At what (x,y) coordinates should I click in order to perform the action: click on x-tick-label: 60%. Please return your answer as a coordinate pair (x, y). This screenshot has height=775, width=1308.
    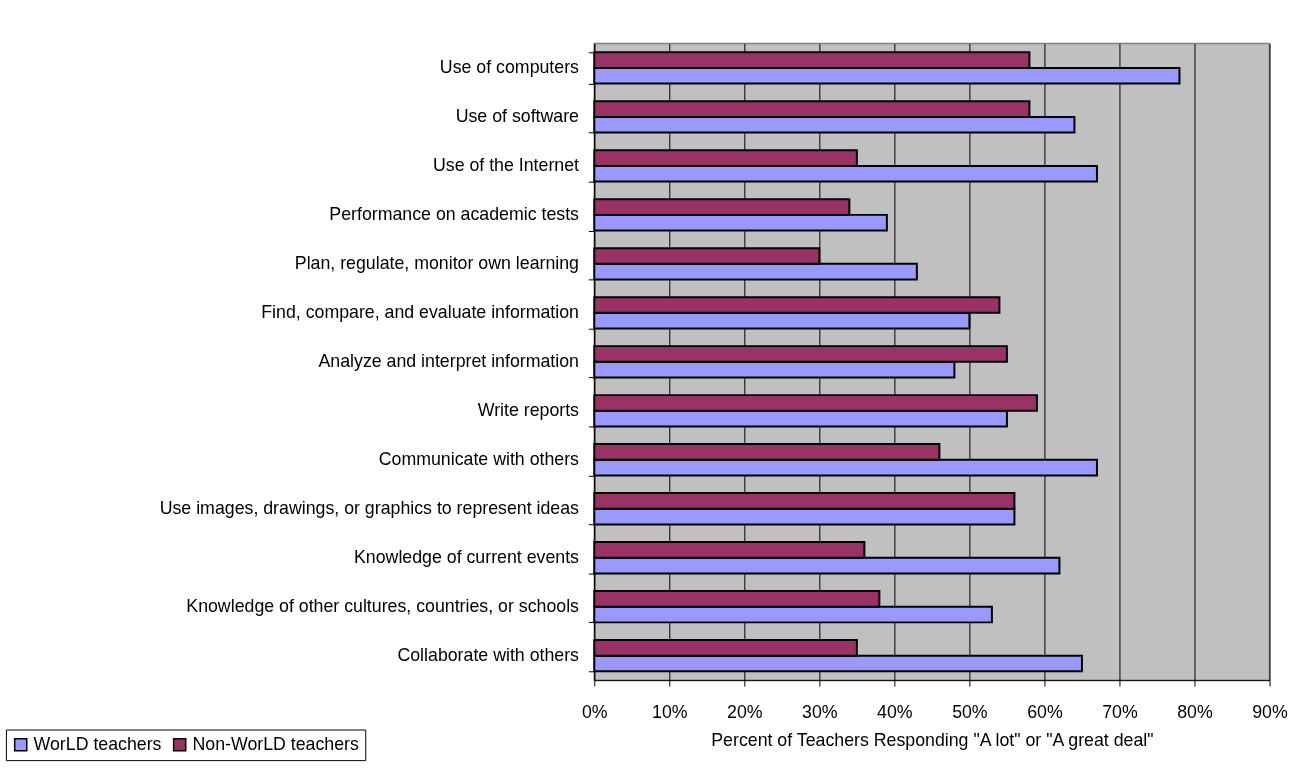
    Looking at the image, I should click on (1045, 712).